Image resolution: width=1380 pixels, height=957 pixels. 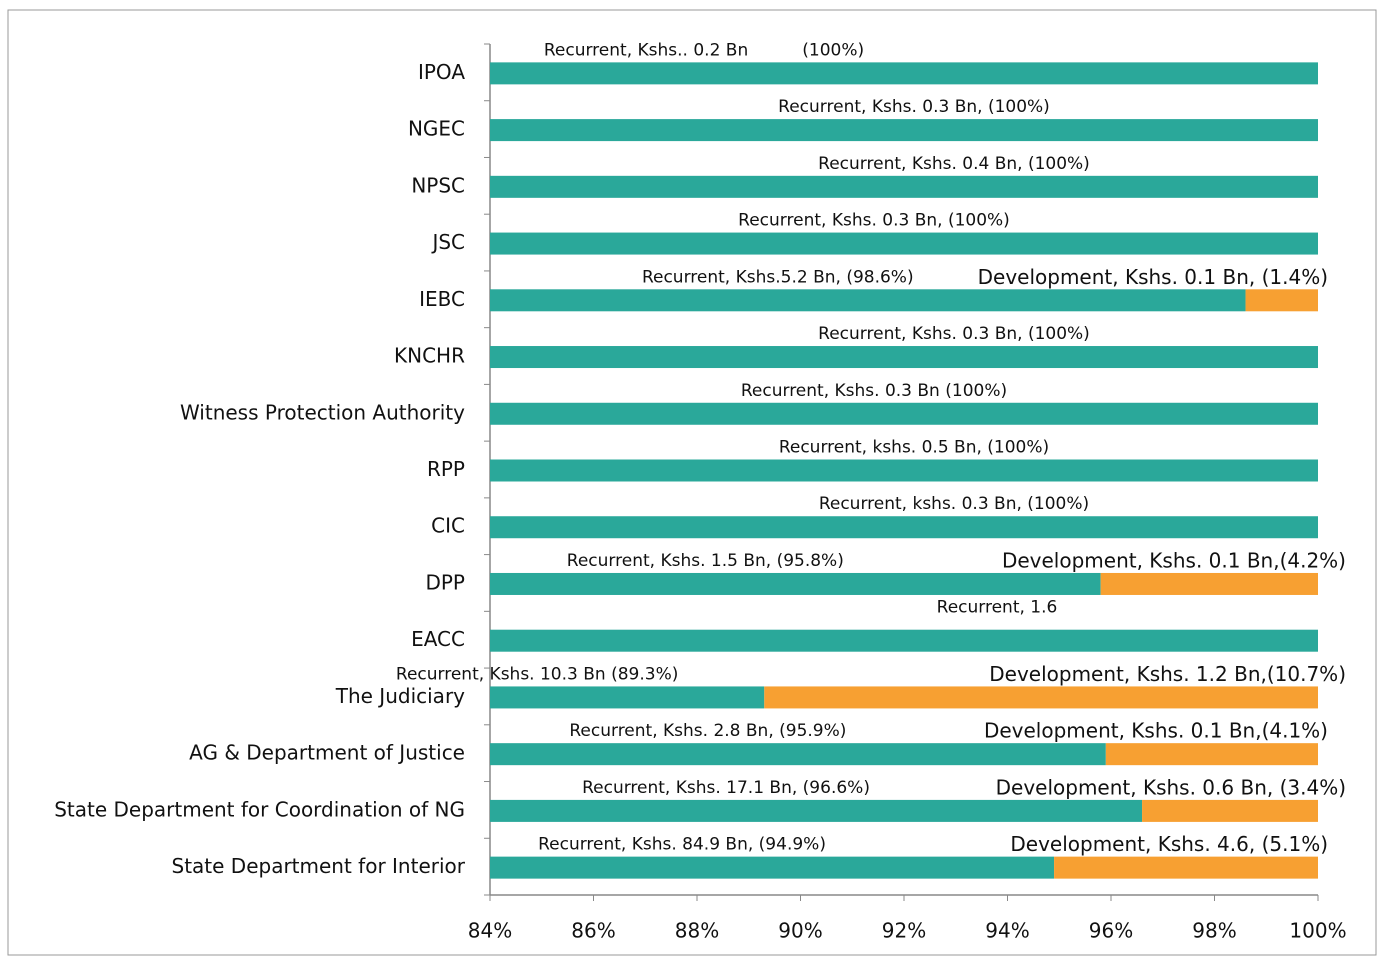 I want to click on data-label: Recurrent, Kshs.. 0.2 Bn (100%), so click(x=704, y=50).